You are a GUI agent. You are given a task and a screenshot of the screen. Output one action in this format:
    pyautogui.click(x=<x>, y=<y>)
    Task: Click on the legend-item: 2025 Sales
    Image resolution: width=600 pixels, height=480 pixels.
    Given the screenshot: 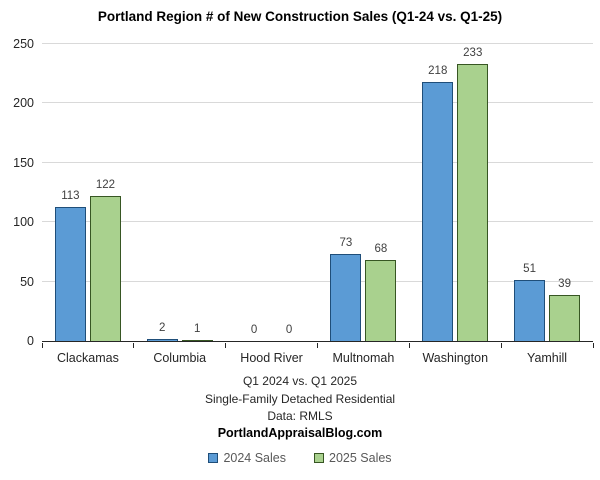 What is the action you would take?
    pyautogui.click(x=353, y=458)
    